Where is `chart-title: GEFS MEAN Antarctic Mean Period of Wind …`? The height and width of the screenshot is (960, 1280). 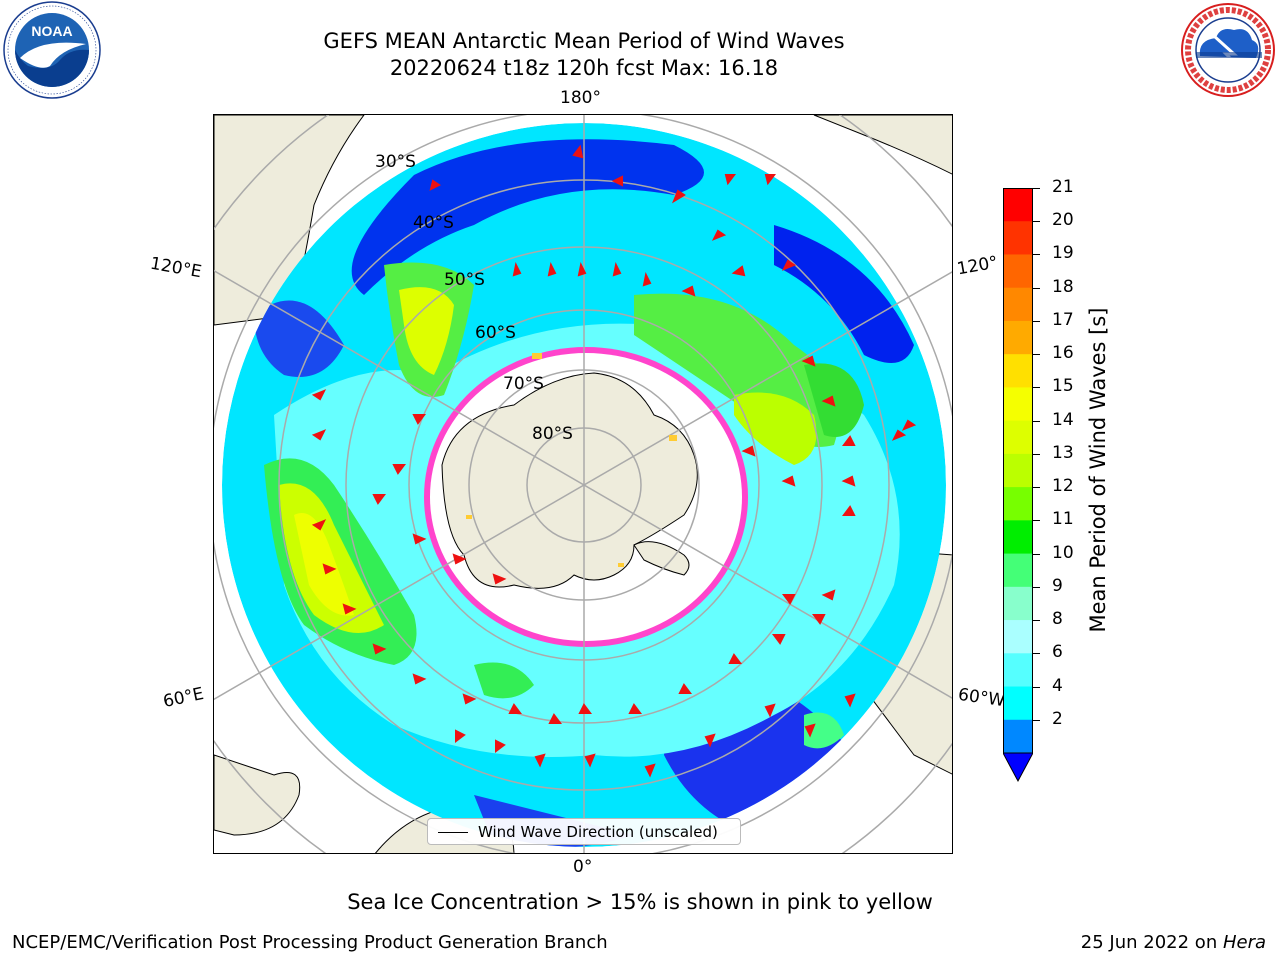 chart-title: GEFS MEAN Antarctic Mean Period of Wind … is located at coordinates (584, 41).